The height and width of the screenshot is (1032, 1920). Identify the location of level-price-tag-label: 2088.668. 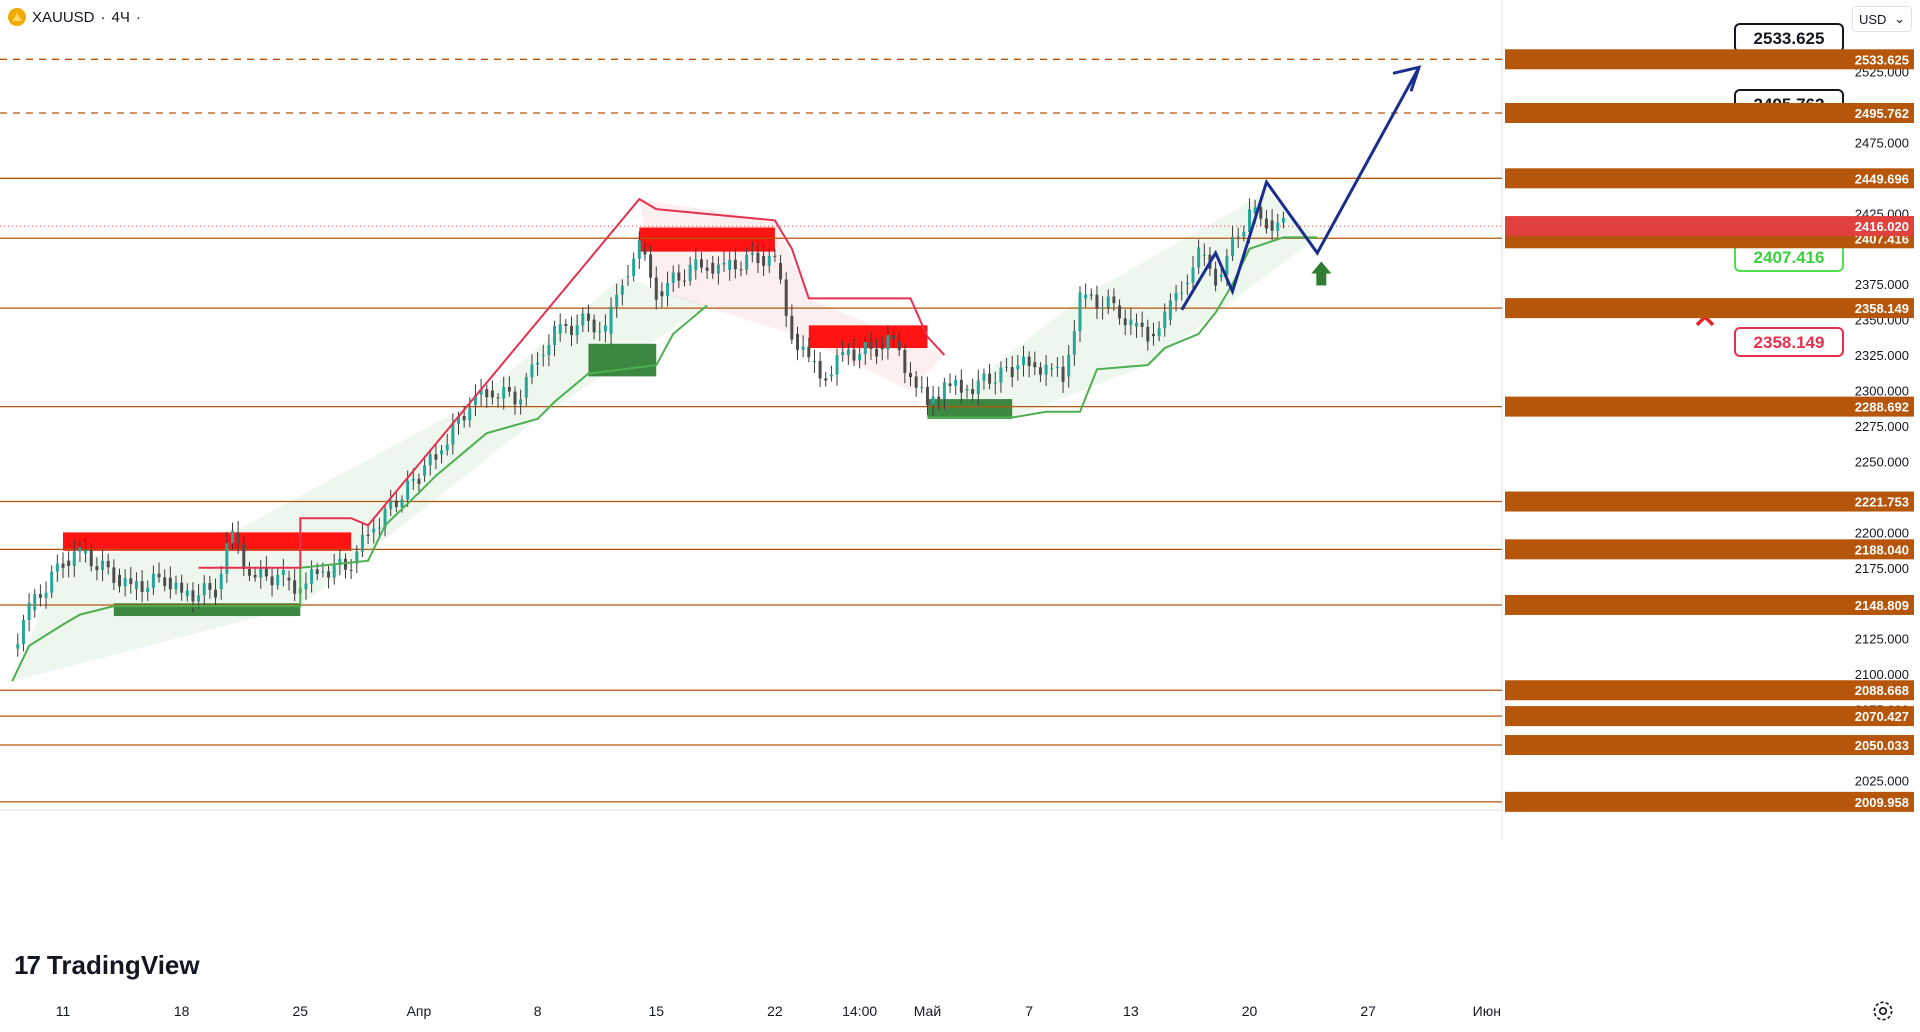
(1882, 690).